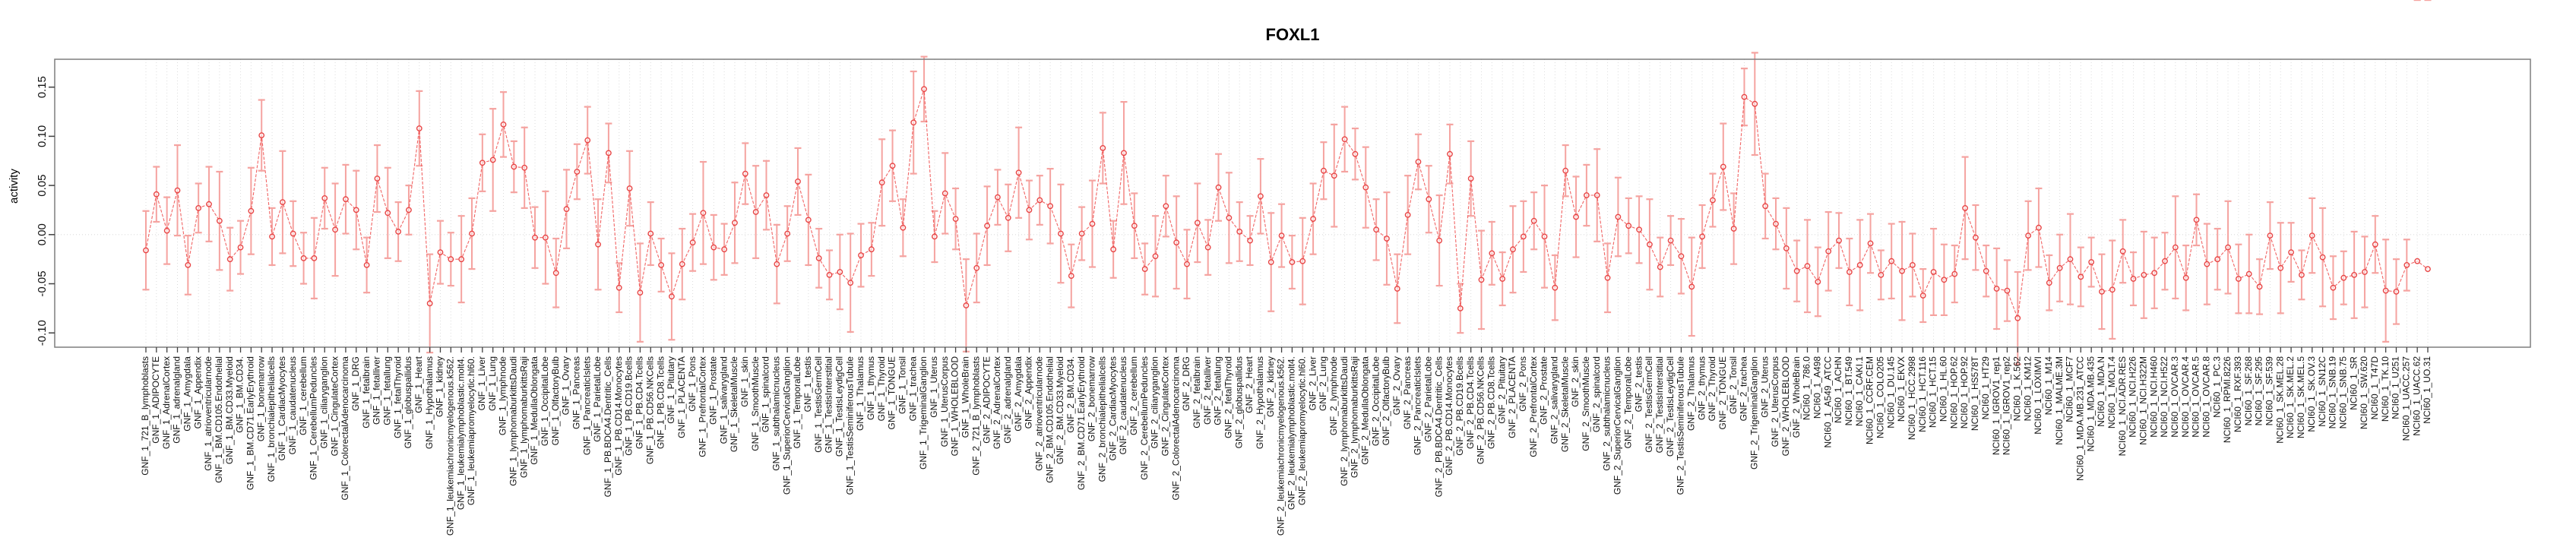 Image resolution: width=2576 pixels, height=547 pixels. Describe the element at coordinates (1890, 392) in the screenshot. I see `x-tick-label: NCI60_1_DU.145` at that location.